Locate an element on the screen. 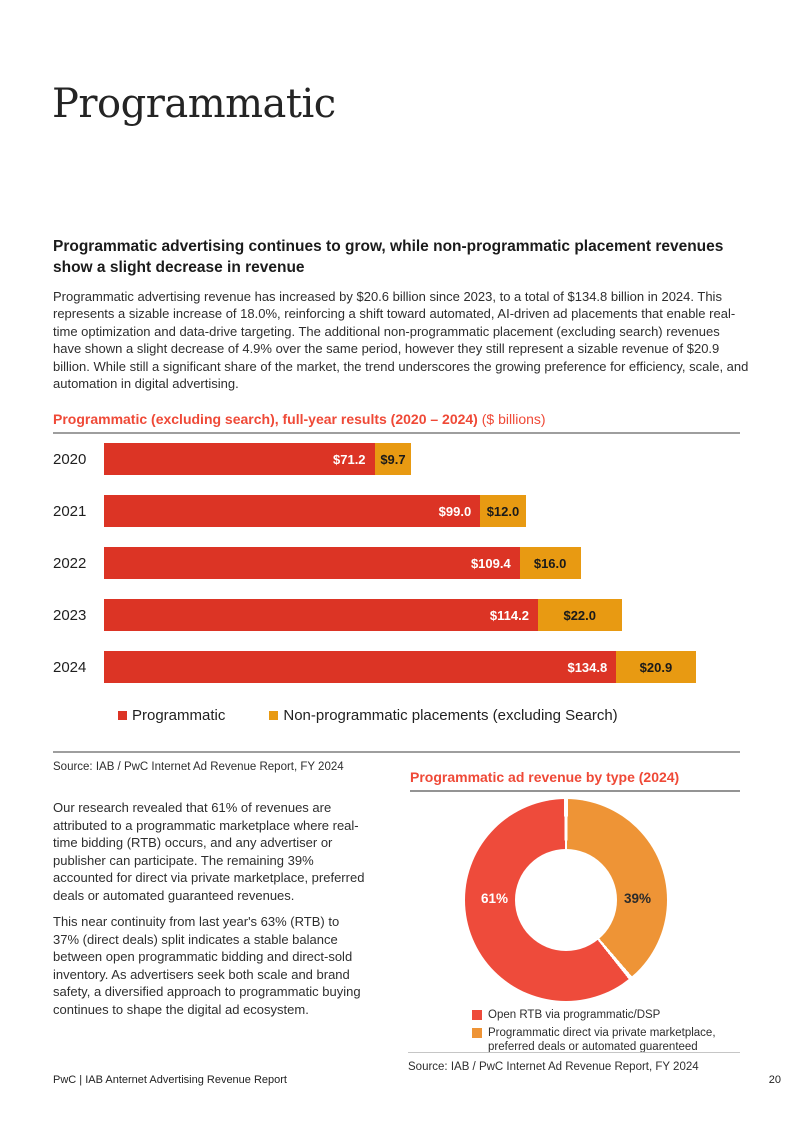 This screenshot has width=793, height=1121. bar-value-label: $20.9 is located at coordinates (656, 667).